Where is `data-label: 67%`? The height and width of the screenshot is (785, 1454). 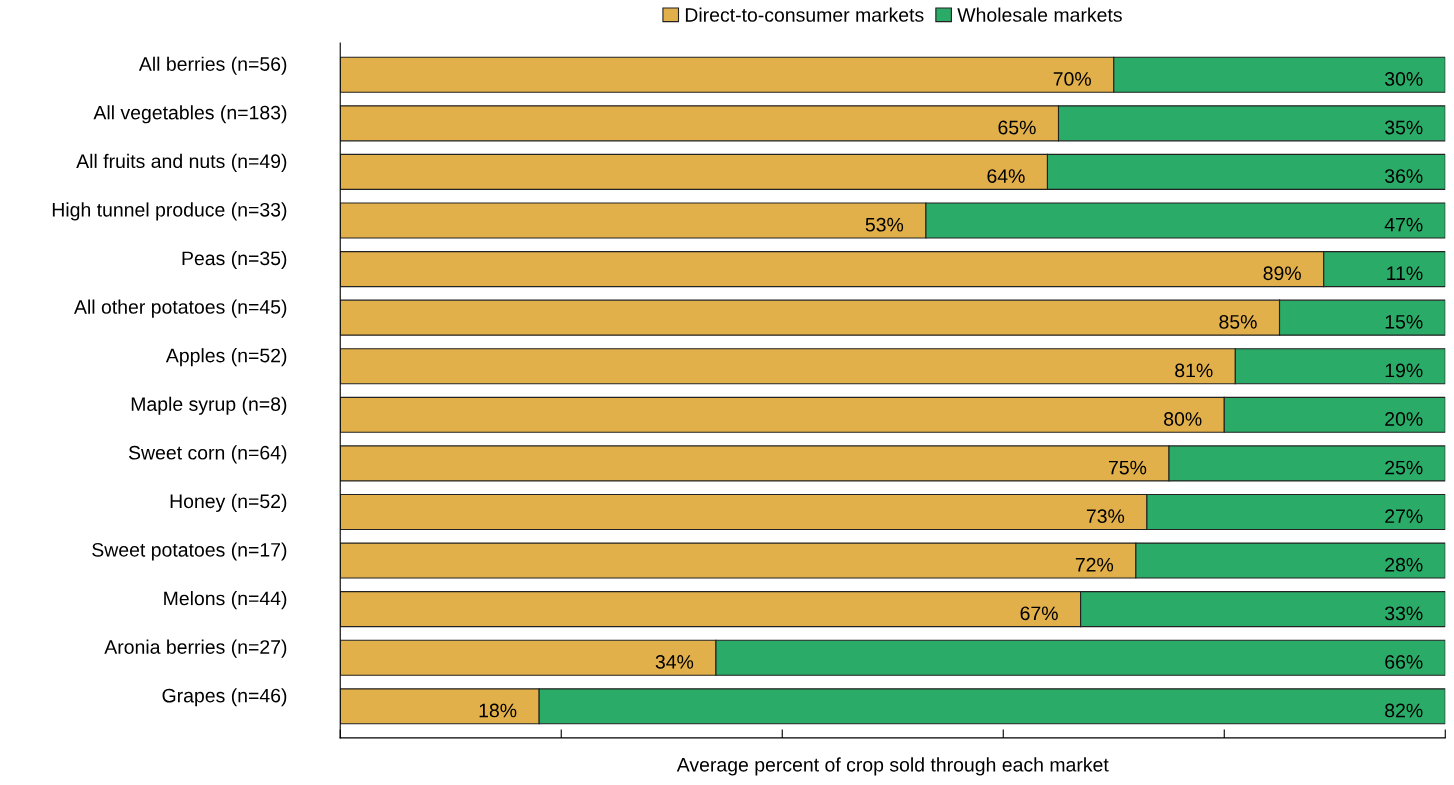 data-label: 67% is located at coordinates (1039, 613).